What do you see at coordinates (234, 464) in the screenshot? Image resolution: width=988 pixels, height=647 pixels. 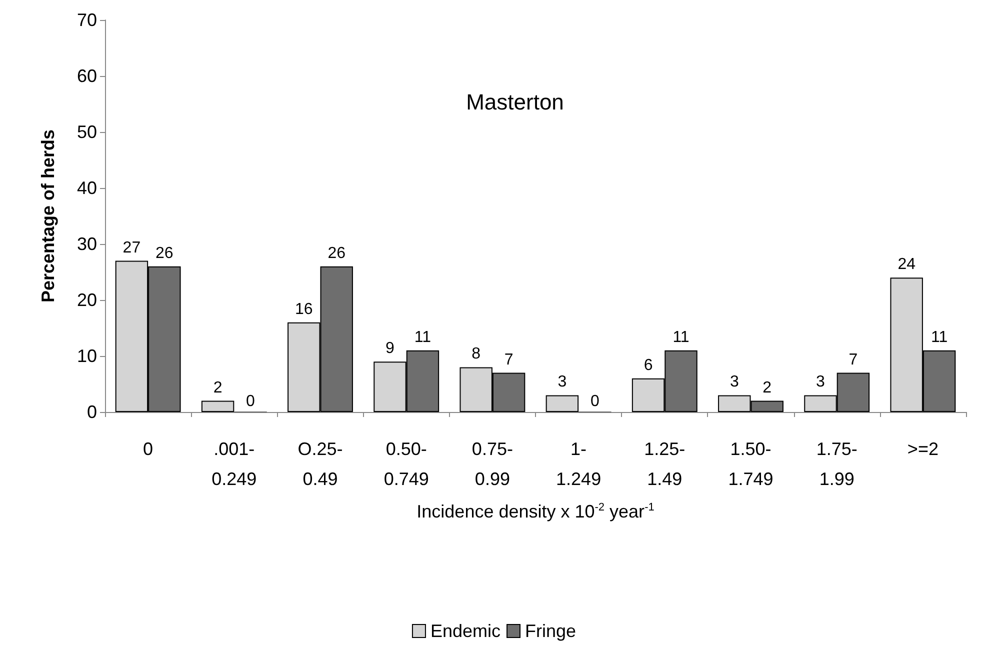 I see `x-tick-label: .001- 0.249` at bounding box center [234, 464].